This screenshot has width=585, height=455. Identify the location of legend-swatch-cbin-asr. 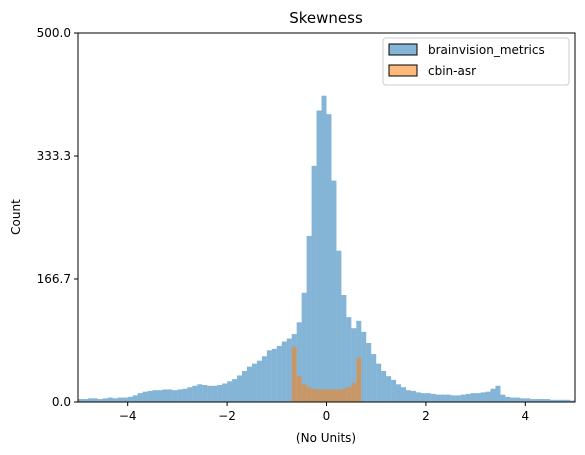
(403, 70).